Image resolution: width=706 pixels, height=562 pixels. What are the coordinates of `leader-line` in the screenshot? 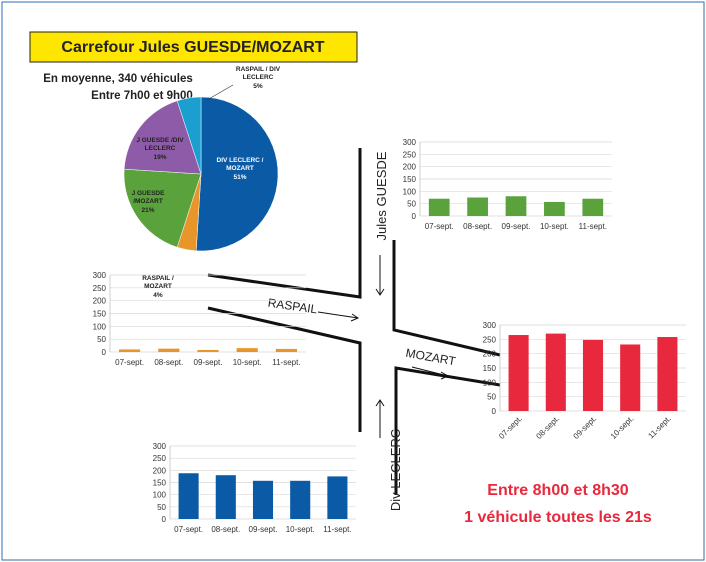 It's located at (220, 92).